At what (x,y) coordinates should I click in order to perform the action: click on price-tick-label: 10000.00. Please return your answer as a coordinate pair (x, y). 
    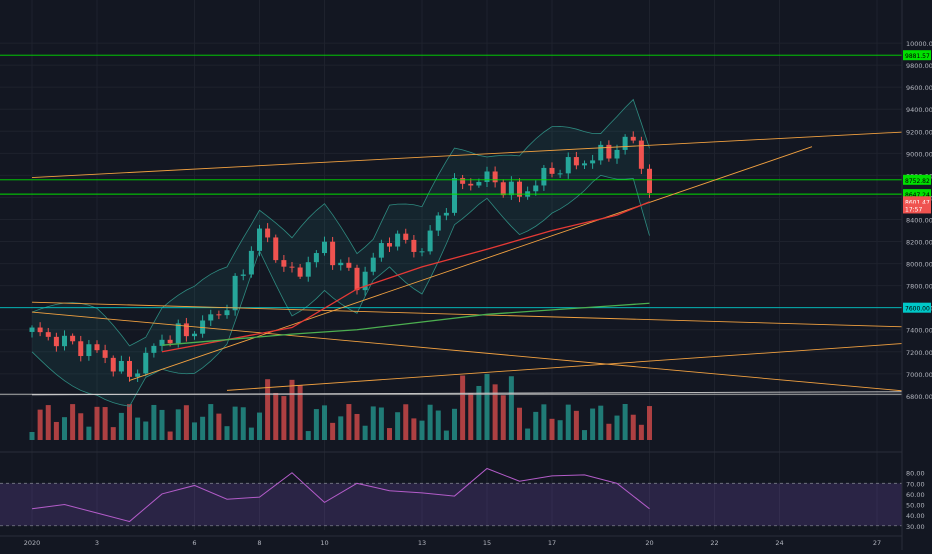
    Looking at the image, I should click on (919, 44).